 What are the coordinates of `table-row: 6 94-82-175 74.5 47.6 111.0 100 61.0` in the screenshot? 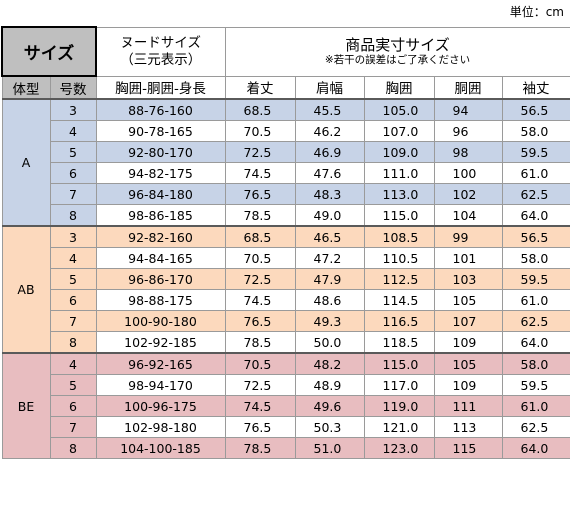 It's located at (286, 173).